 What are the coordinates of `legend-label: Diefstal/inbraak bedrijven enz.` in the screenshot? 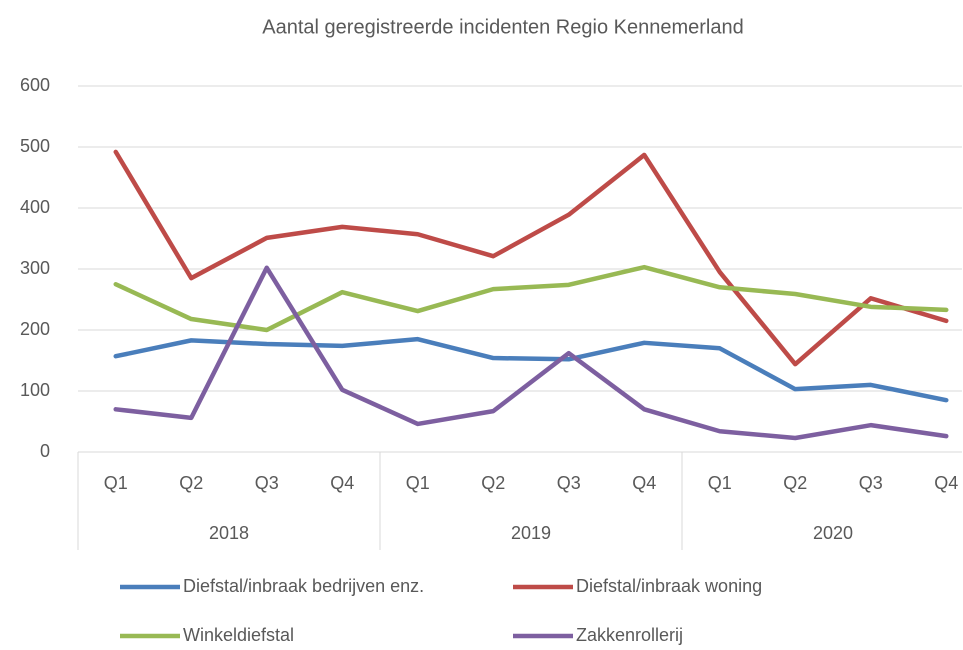 It's located at (303, 586).